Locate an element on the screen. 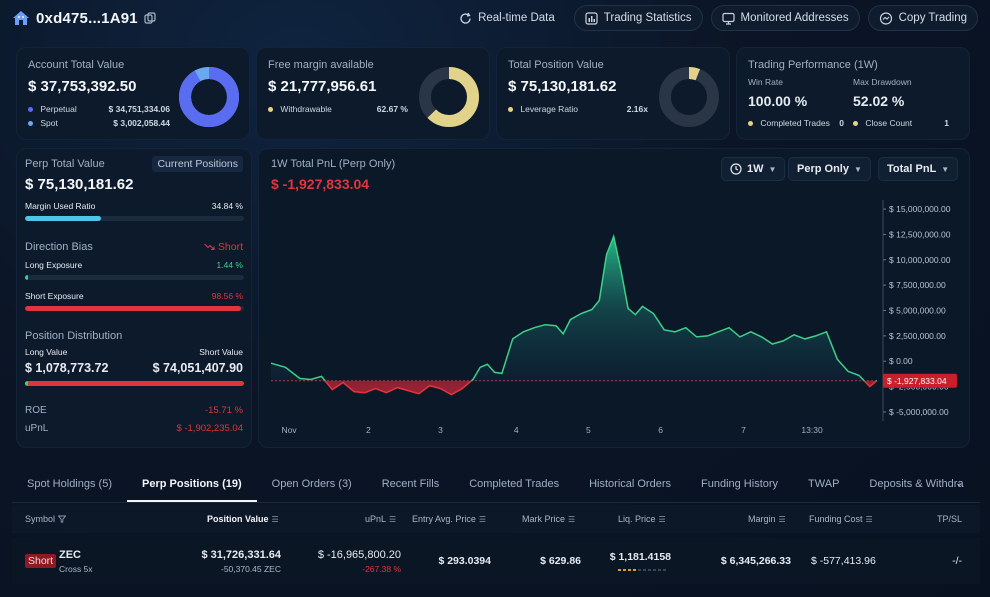 The image size is (990, 597). free-margin-label: Free margin available is located at coordinates (321, 65).